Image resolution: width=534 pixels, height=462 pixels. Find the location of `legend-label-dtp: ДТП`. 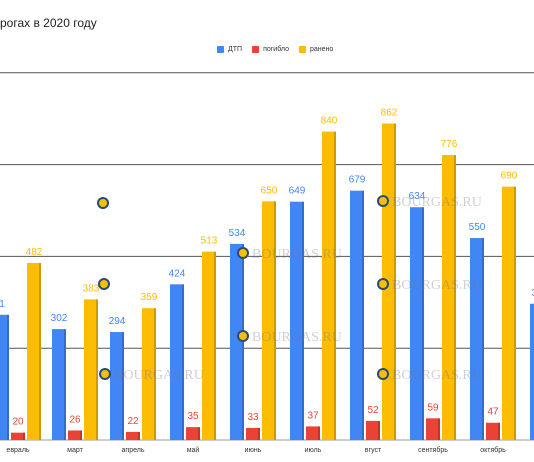

legend-label-dtp: ДТП is located at coordinates (235, 49).